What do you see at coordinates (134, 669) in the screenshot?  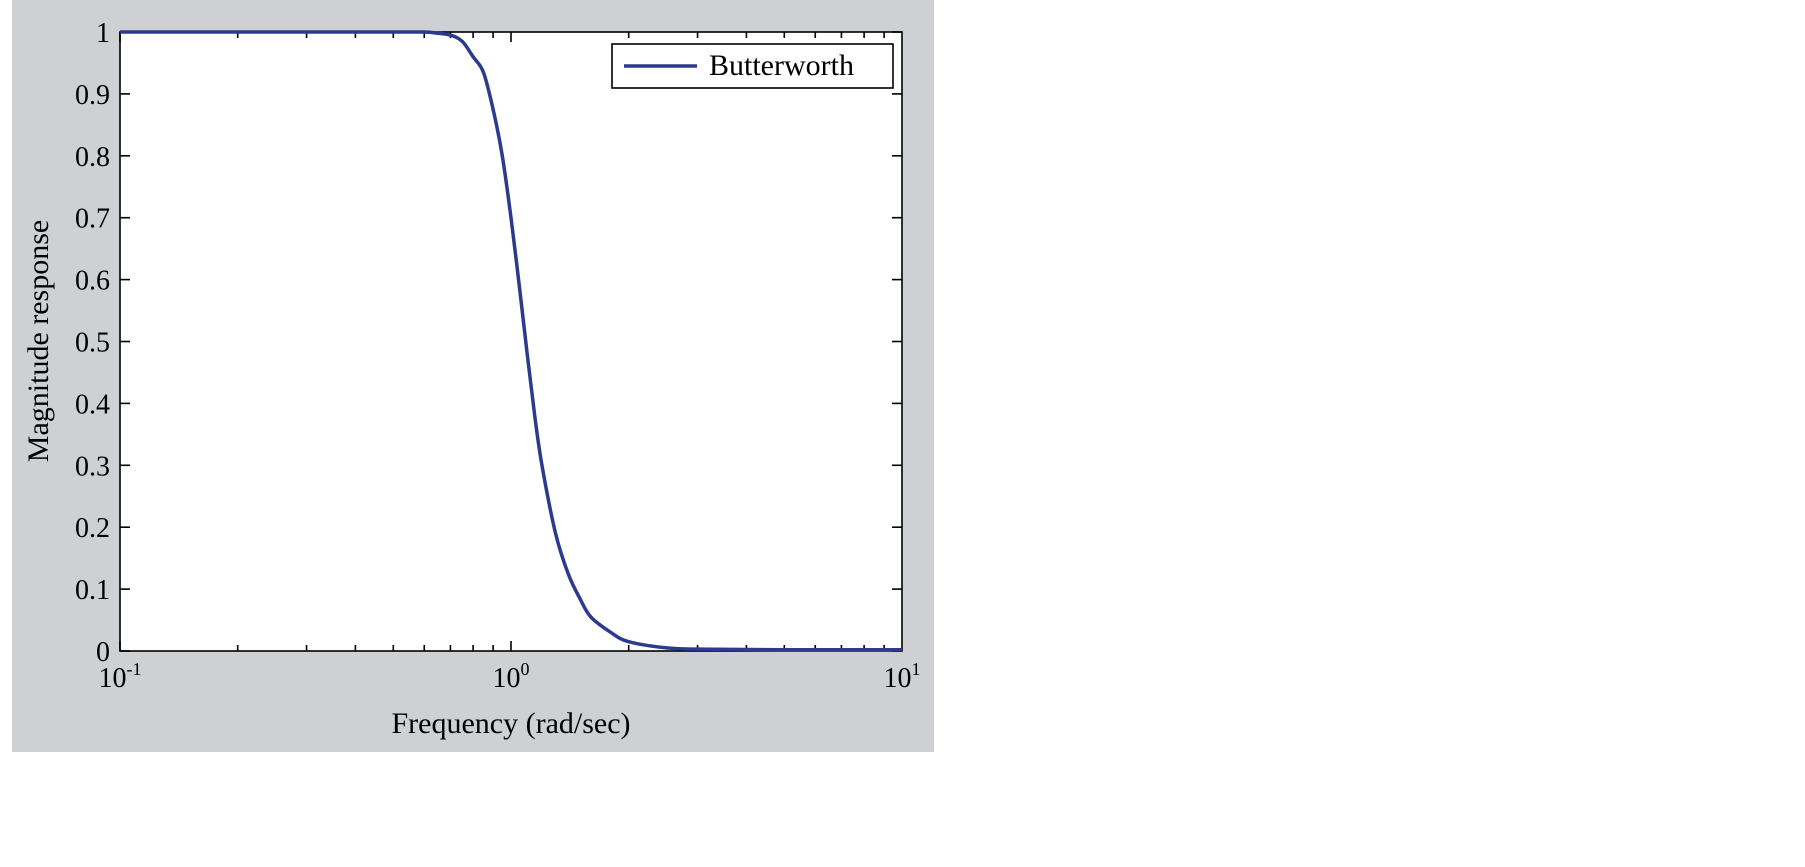 I see `x-tick-exponent: -1` at bounding box center [134, 669].